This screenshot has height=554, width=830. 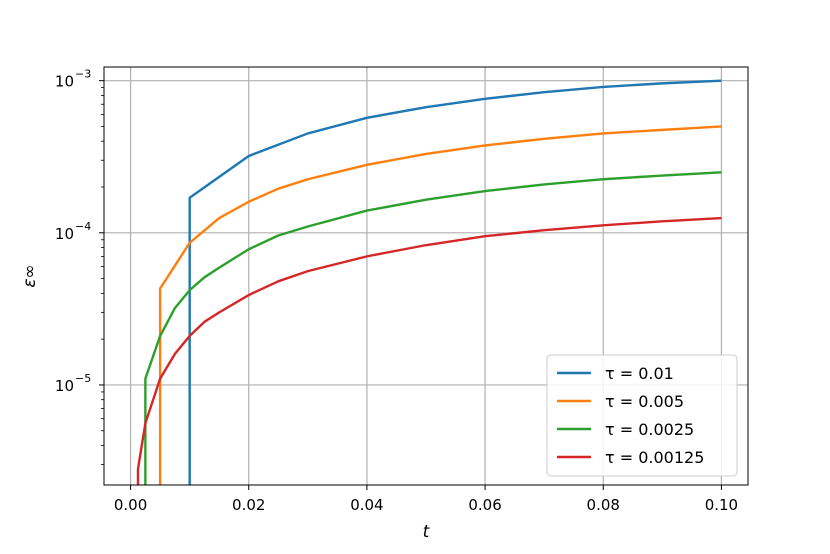 I want to click on legend: τ = 0.01 τ = 0.005 τ = 0.0025 τ = 0.00125, so click(x=642, y=415).